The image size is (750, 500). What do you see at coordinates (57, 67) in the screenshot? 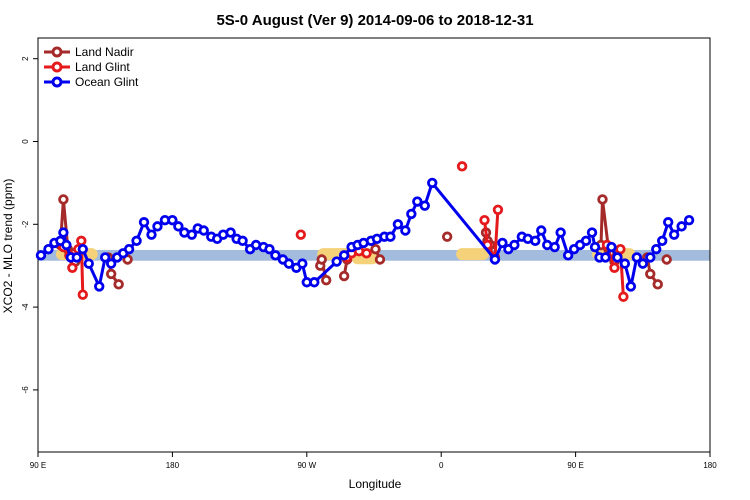
I see `legend-marker-land-glint` at bounding box center [57, 67].